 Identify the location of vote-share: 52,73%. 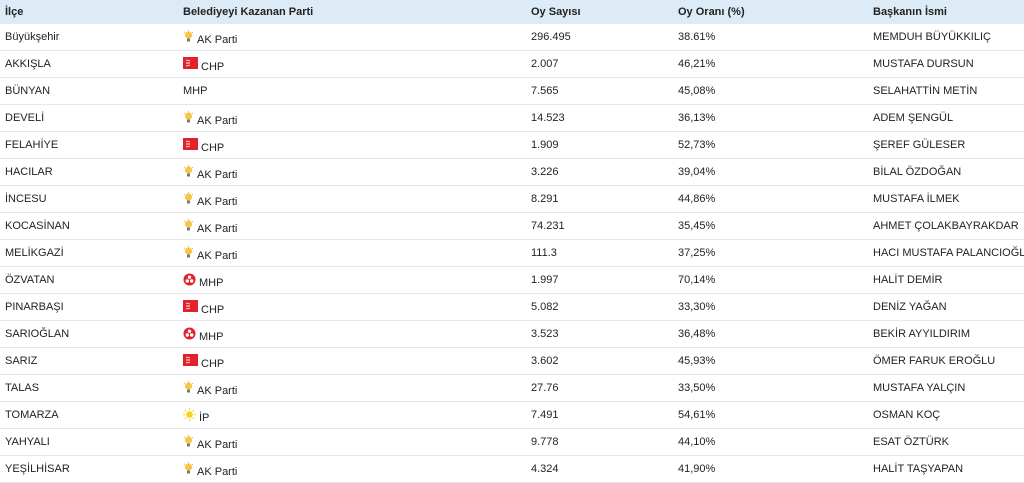
(770, 145).